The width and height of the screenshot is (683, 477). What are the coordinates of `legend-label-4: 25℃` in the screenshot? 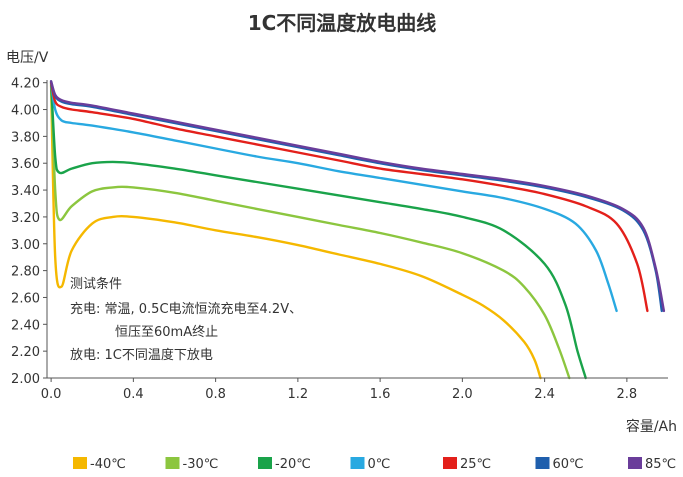 It's located at (475, 464).